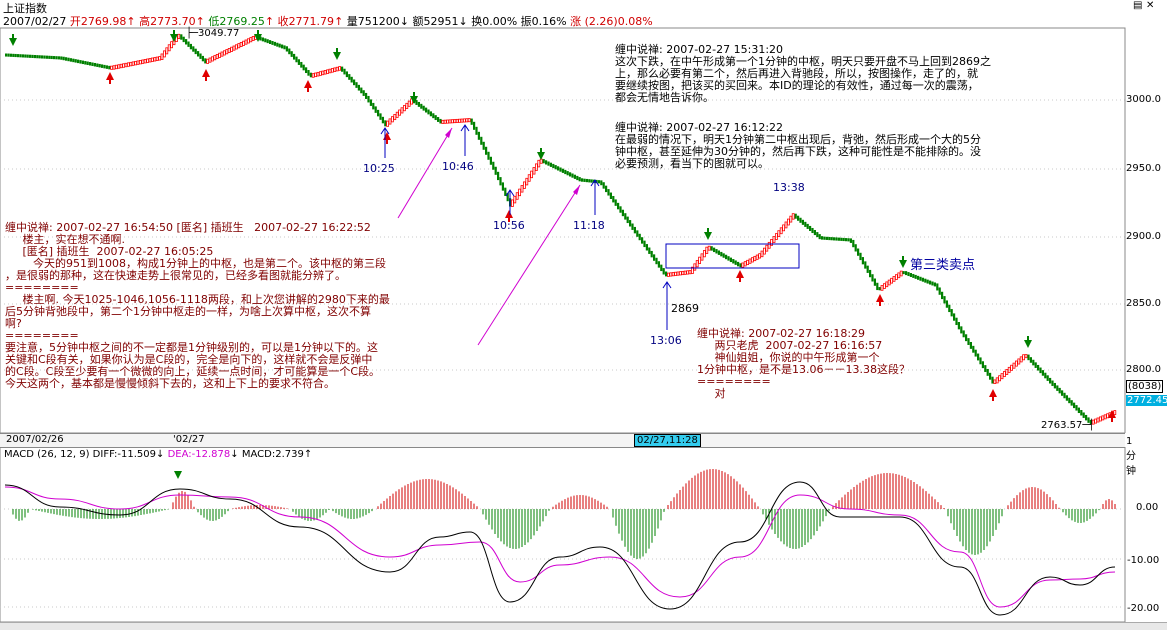  What do you see at coordinates (583, 626) in the screenshot?
I see `bottom-scrollbar` at bounding box center [583, 626].